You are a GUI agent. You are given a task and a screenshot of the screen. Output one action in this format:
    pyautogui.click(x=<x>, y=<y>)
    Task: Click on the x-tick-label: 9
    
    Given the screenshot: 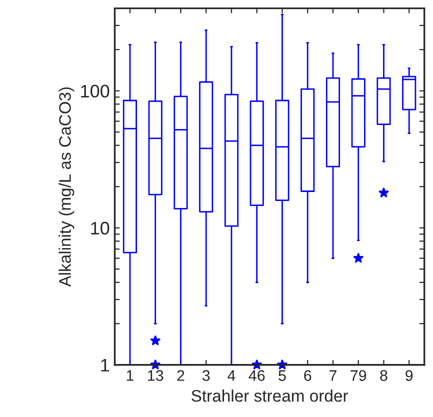 What is the action you would take?
    pyautogui.click(x=409, y=375)
    